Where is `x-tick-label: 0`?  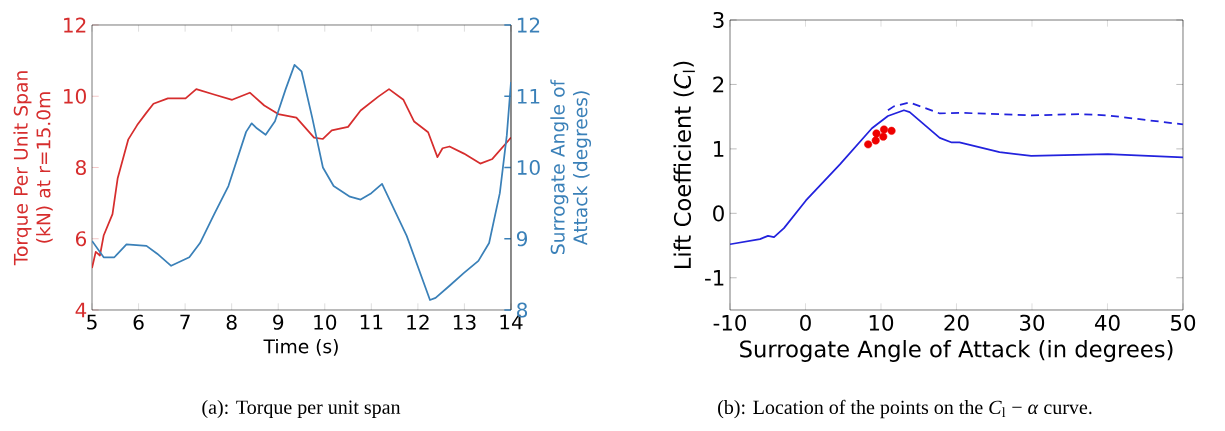
x-tick-label: 0 is located at coordinates (805, 322).